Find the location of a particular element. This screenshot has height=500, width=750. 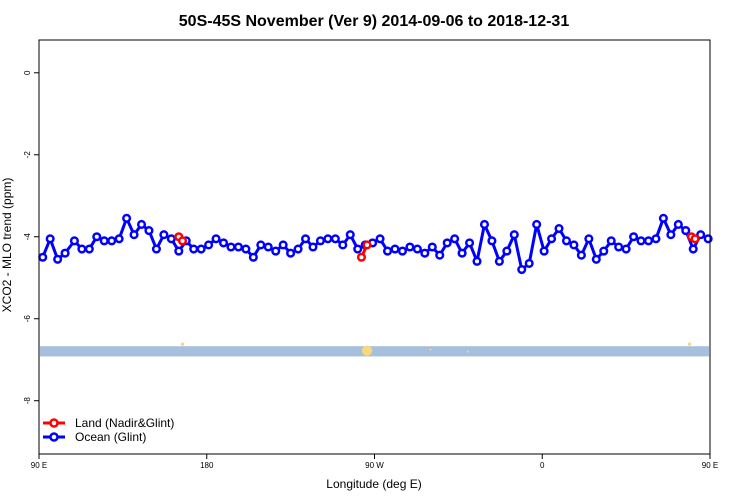

x-tick-label-3: 0 is located at coordinates (542, 465).